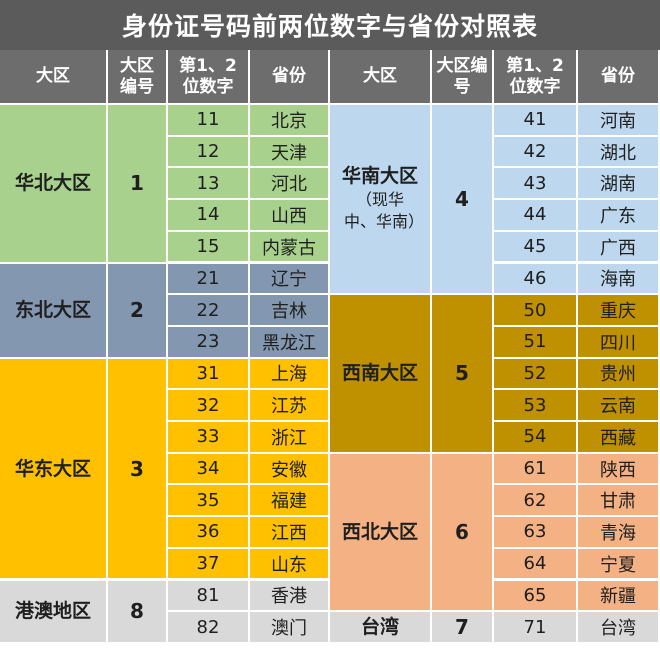 The image size is (660, 650). Describe the element at coordinates (209, 311) in the screenshot. I see `prefix-code: 22` at that location.